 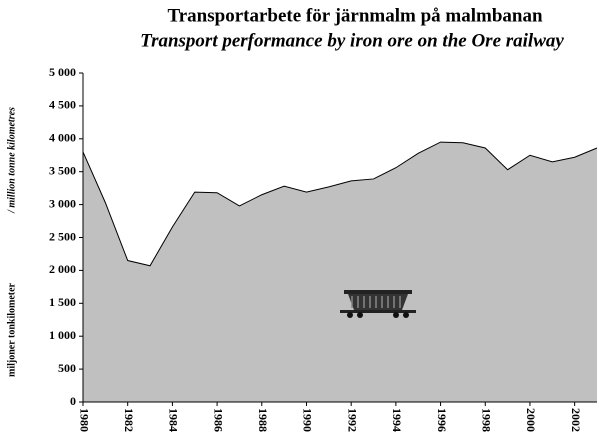 What do you see at coordinates (11, 160) in the screenshot?
I see `y-axis-label-en: / million tonne kilometres` at bounding box center [11, 160].